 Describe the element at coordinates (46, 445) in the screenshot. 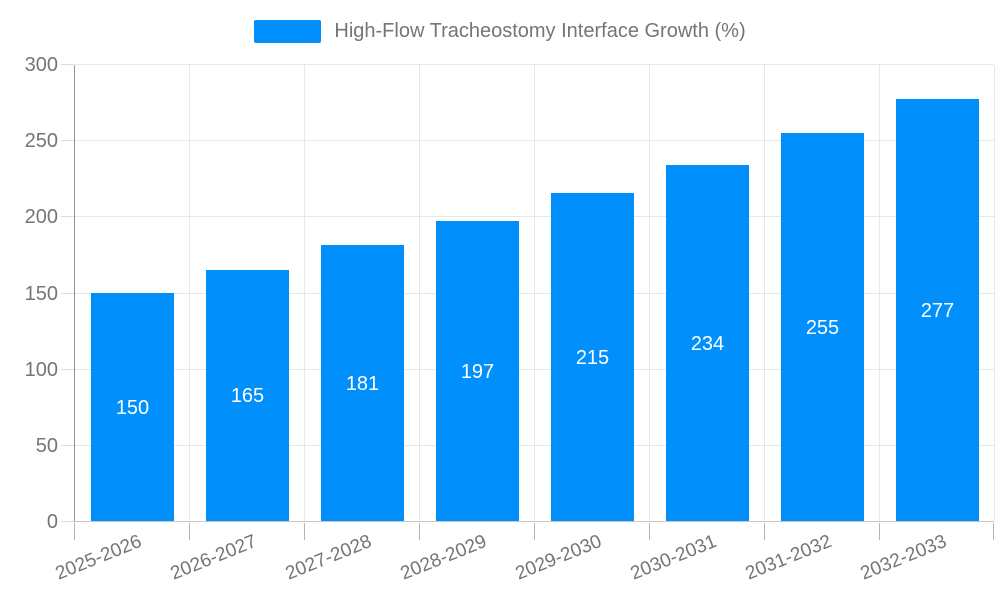

I see `y-axis-label: 50` at that location.